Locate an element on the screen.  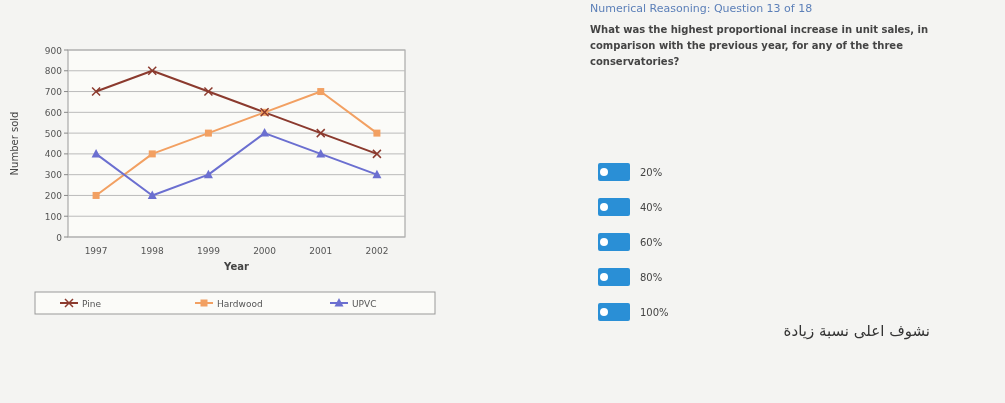
legend-label: Hardwood is located at coordinates (240, 303).